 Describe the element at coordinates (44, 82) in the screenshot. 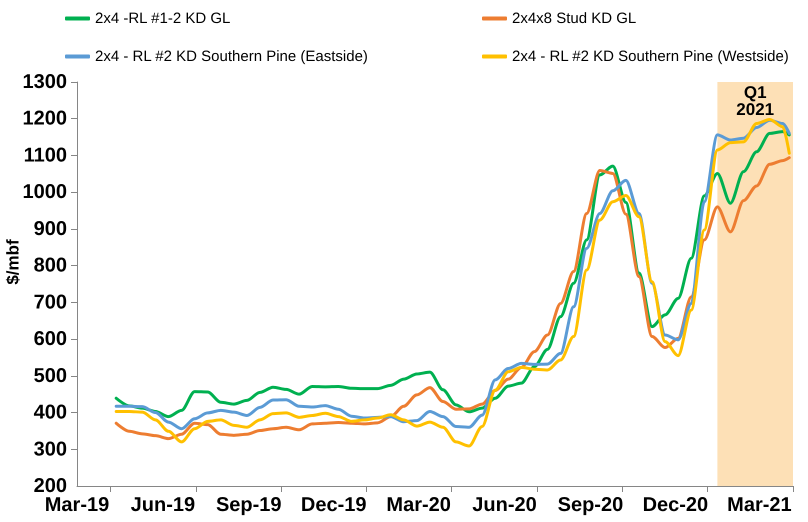

I see `y-tick-label: 1300` at that location.